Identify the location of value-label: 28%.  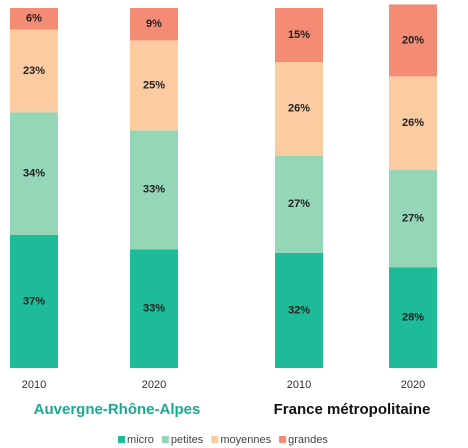
(413, 318).